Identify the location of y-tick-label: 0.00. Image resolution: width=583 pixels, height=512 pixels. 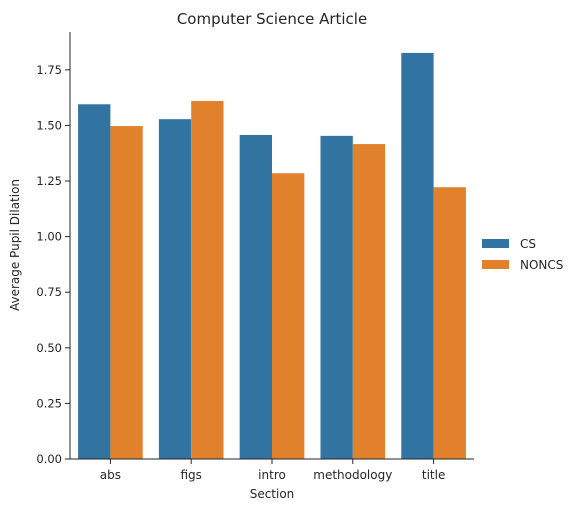
(49, 459).